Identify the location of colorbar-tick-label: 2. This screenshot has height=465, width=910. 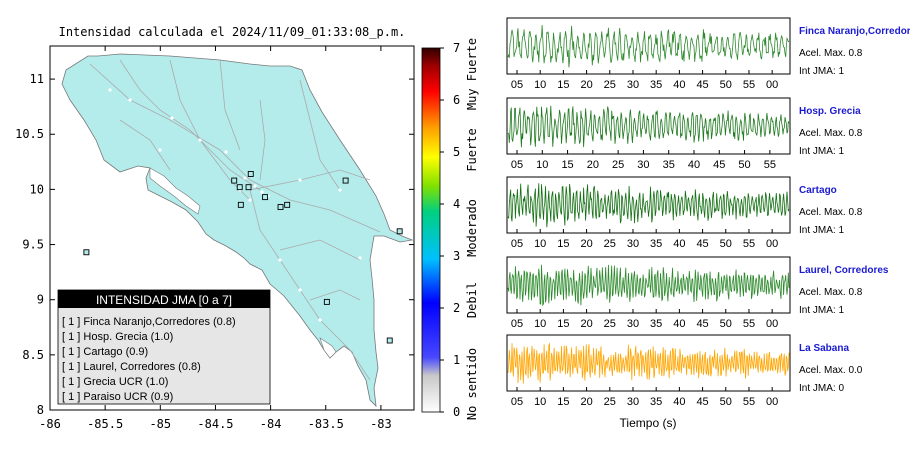
(456, 308).